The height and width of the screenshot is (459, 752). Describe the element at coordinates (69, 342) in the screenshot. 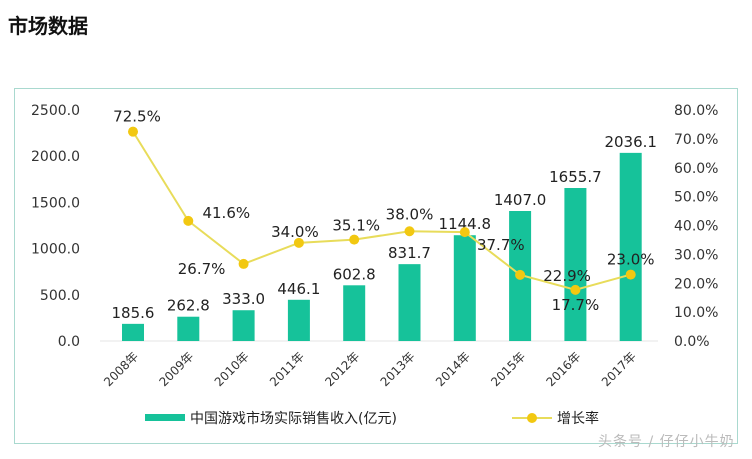

I see `y-left-tick-label: 0.0` at that location.